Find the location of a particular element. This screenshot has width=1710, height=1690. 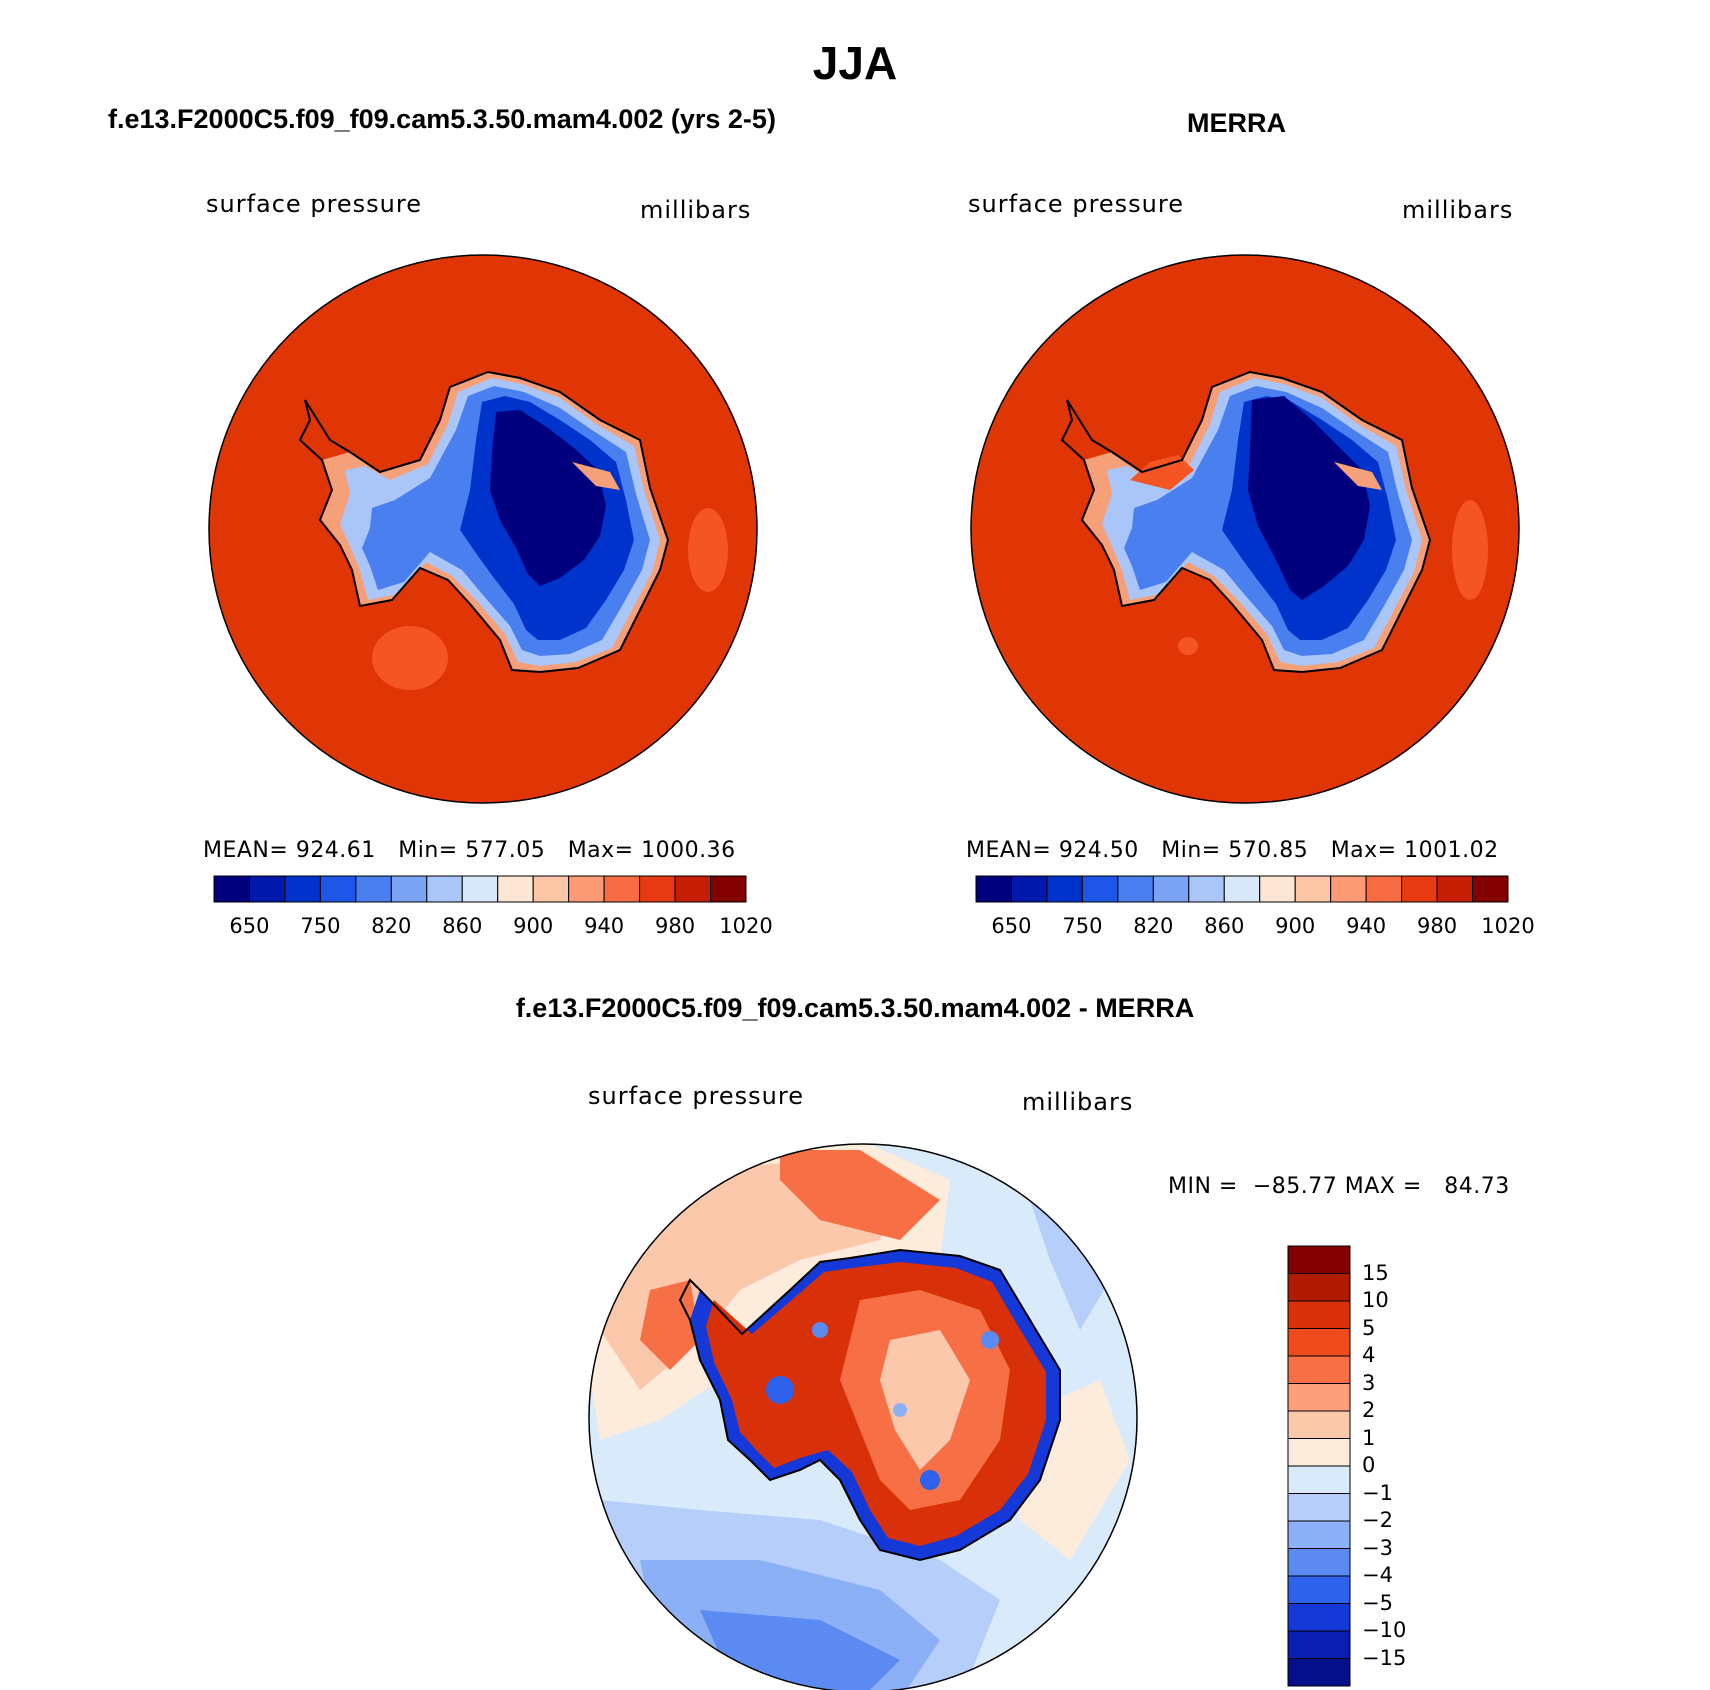

difference-colorbar-tick-label: 15 is located at coordinates (1375, 1272).